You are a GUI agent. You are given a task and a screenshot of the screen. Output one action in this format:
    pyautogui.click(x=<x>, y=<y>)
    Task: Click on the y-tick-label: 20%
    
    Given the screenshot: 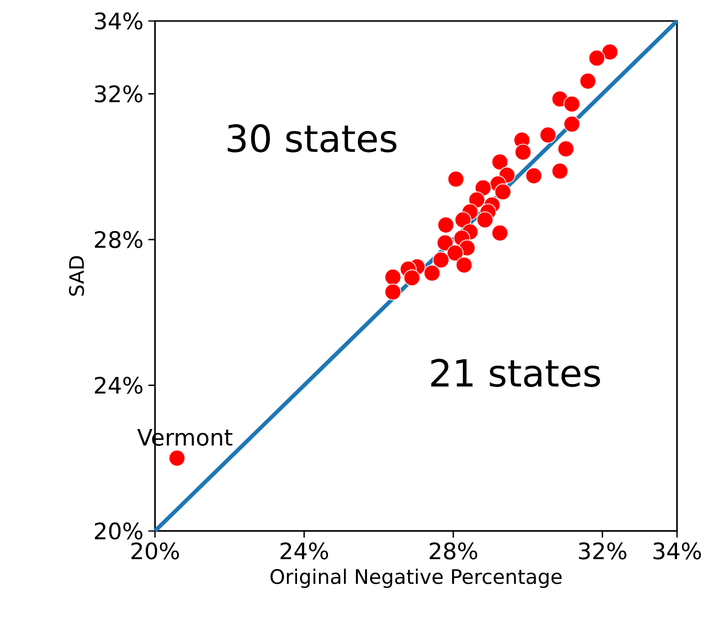 What is the action you would take?
    pyautogui.click(x=118, y=531)
    